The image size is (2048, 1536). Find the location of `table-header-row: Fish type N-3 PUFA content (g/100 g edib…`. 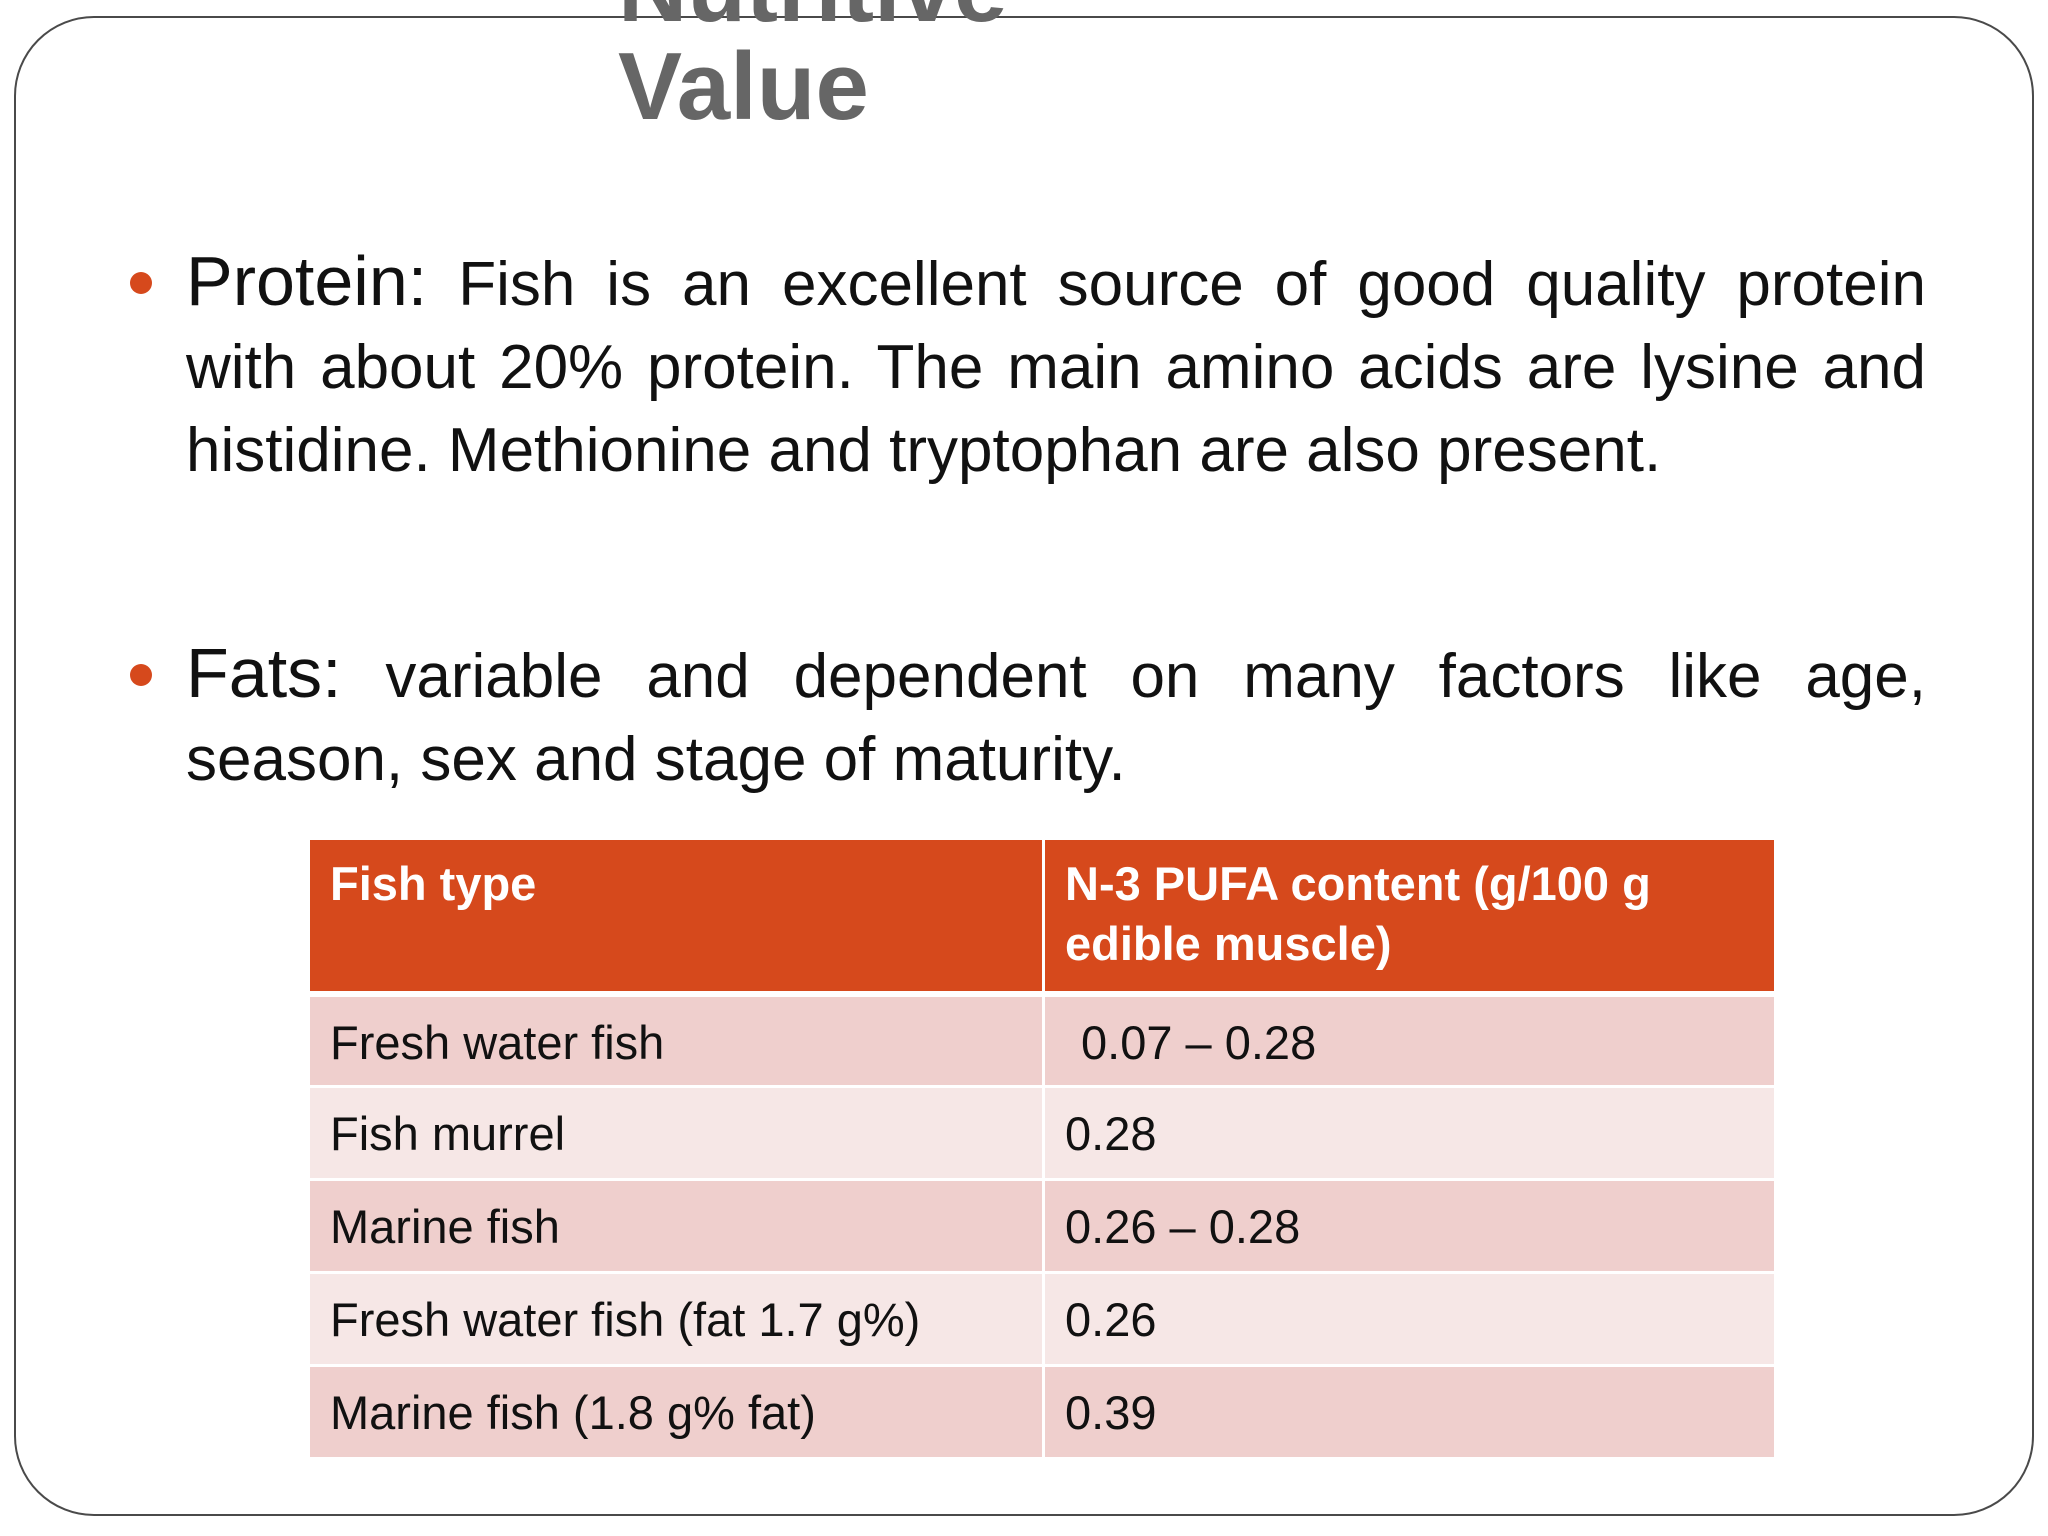

table-header-row: Fish type N-3 PUFA content (g/100 g edib… is located at coordinates (1042, 916).